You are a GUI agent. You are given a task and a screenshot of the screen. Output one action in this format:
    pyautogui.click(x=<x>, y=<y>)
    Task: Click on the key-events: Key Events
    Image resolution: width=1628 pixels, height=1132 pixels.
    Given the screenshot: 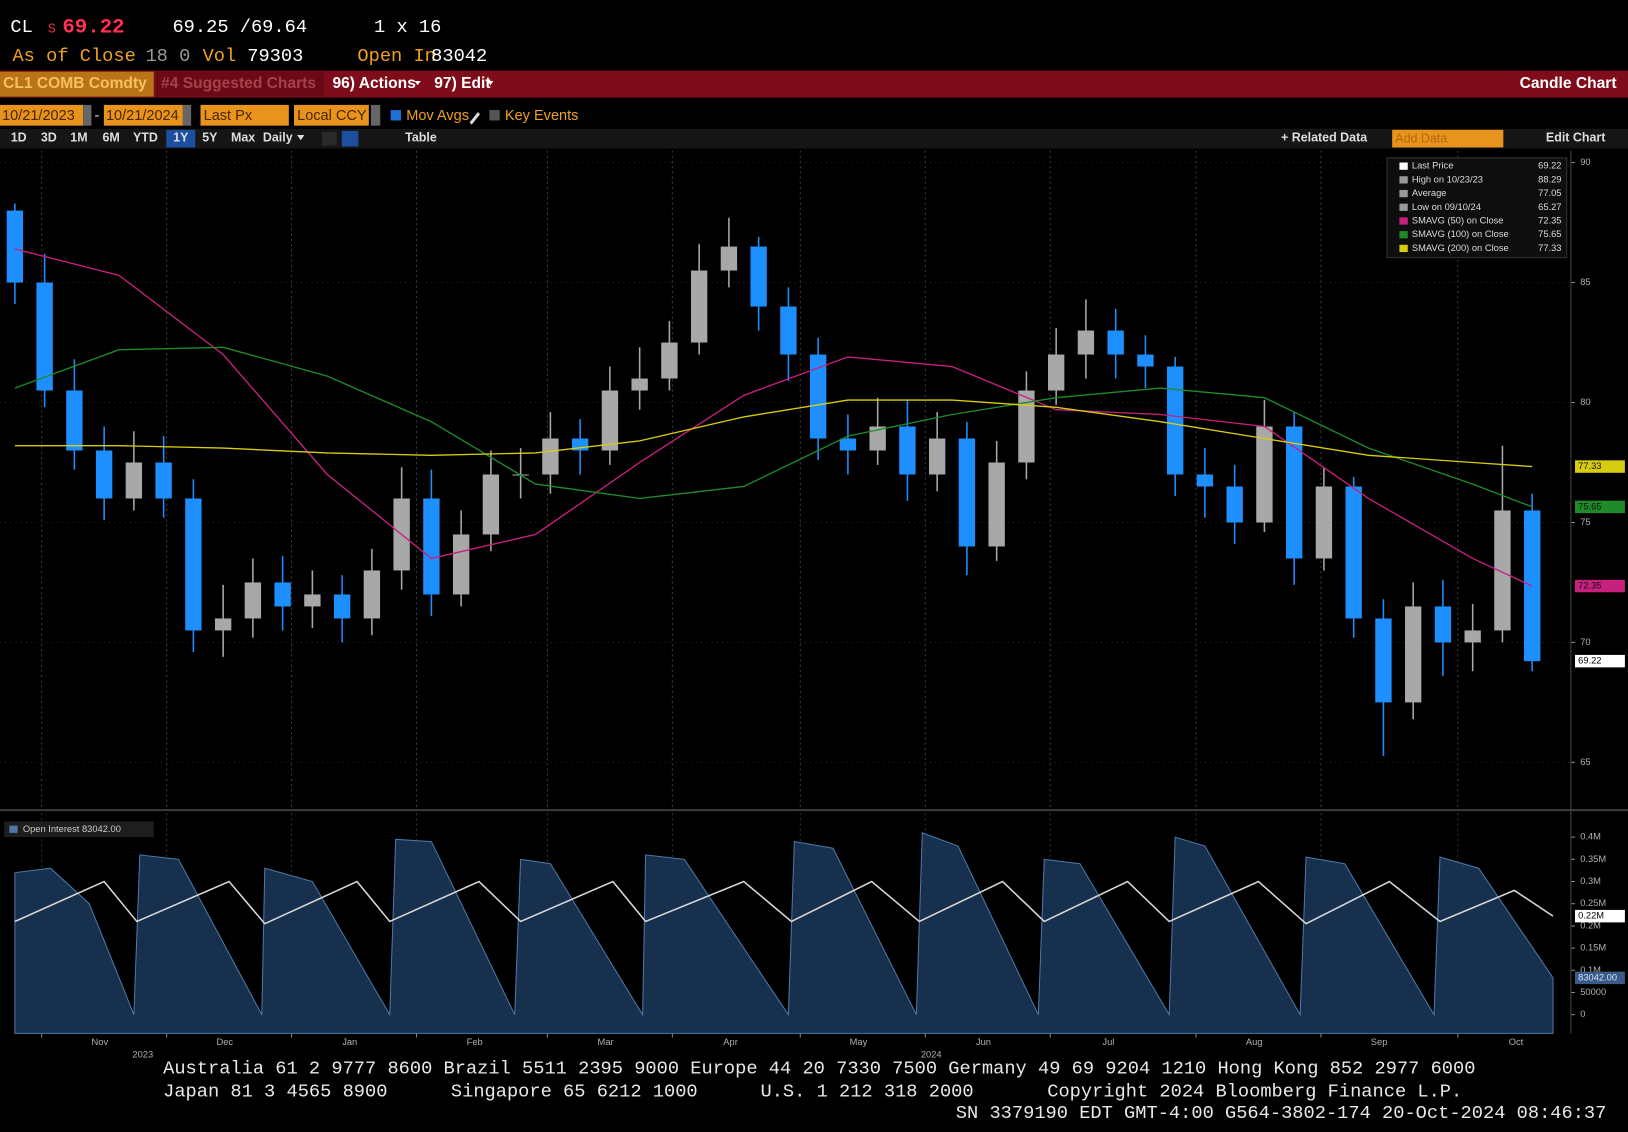 What is the action you would take?
    pyautogui.click(x=542, y=116)
    